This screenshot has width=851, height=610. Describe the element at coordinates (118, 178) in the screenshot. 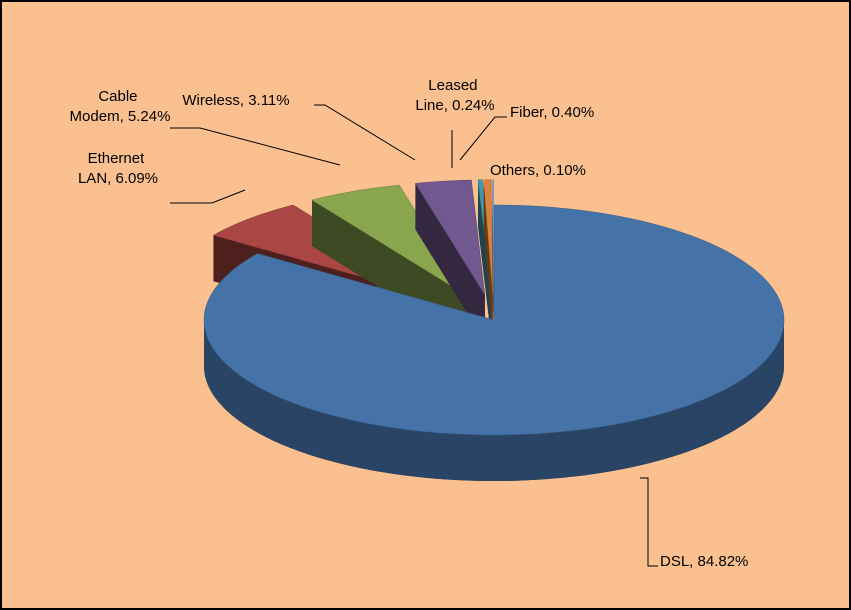

I see `data-label-line: LAN, 6.09%` at that location.